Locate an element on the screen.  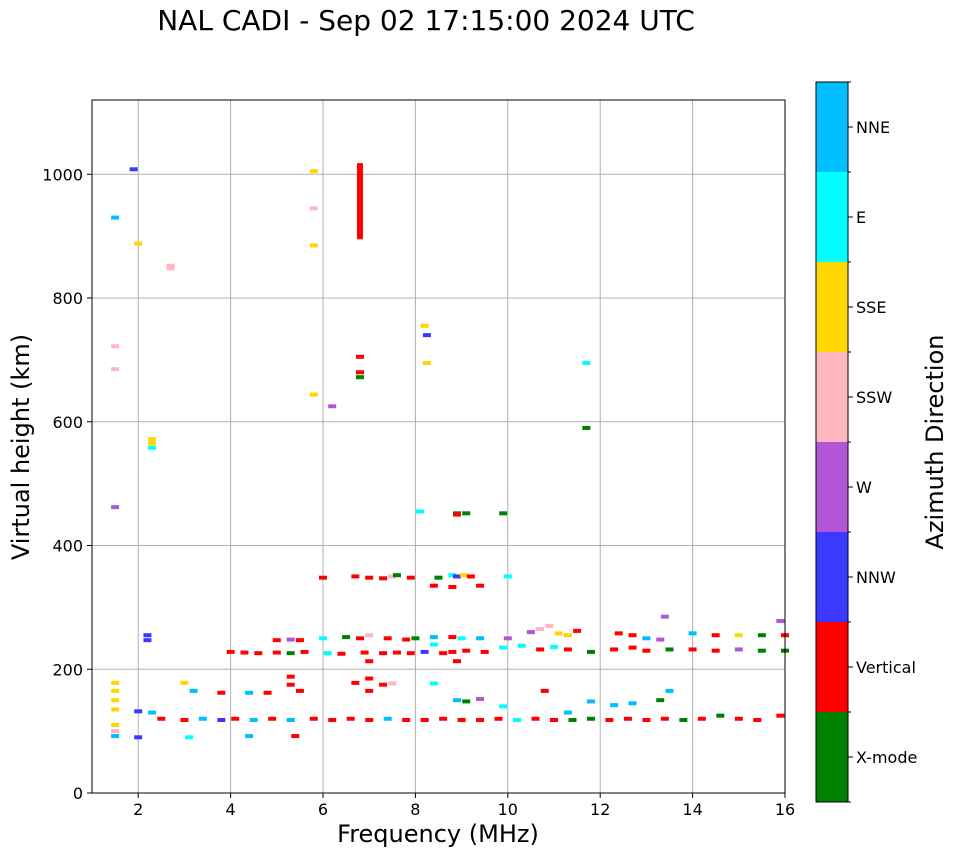
x-tick-label: 12 is located at coordinates (600, 809).